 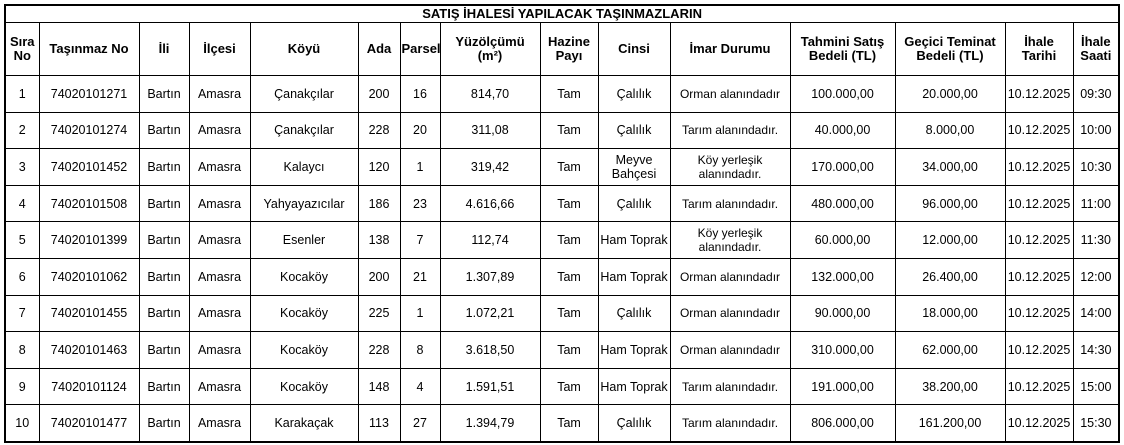 What do you see at coordinates (950, 350) in the screenshot?
I see `cell-gecici-teminat-bedeli: 62.000,00` at bounding box center [950, 350].